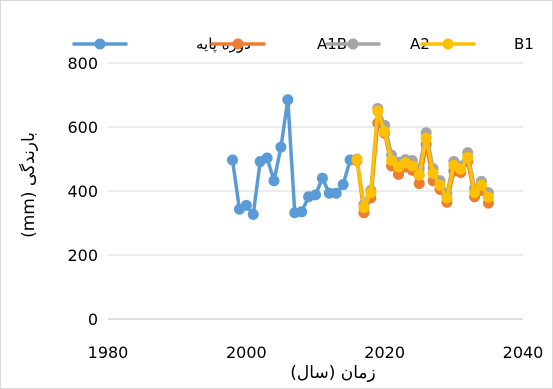 Image resolution: width=553 pixels, height=389 pixels. I want to click on y-tick-label: 0, so click(93, 319).